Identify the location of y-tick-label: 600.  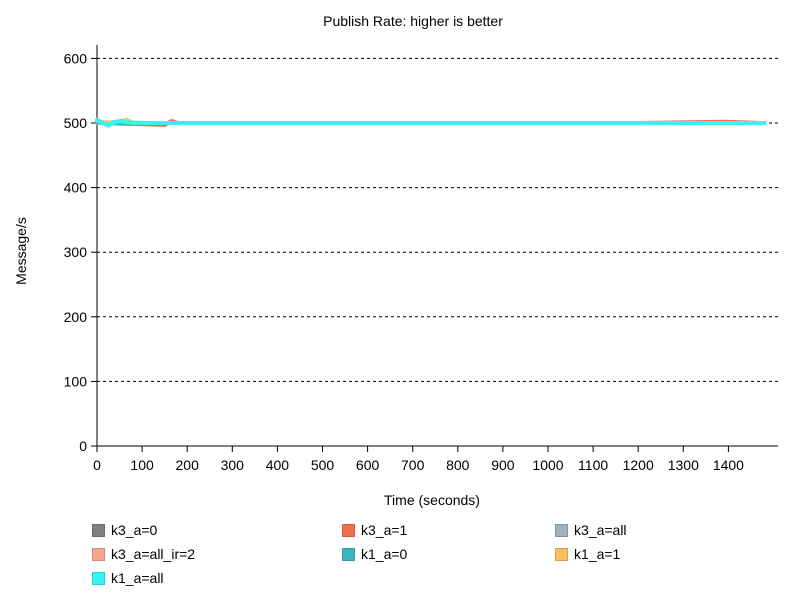
(76, 58).